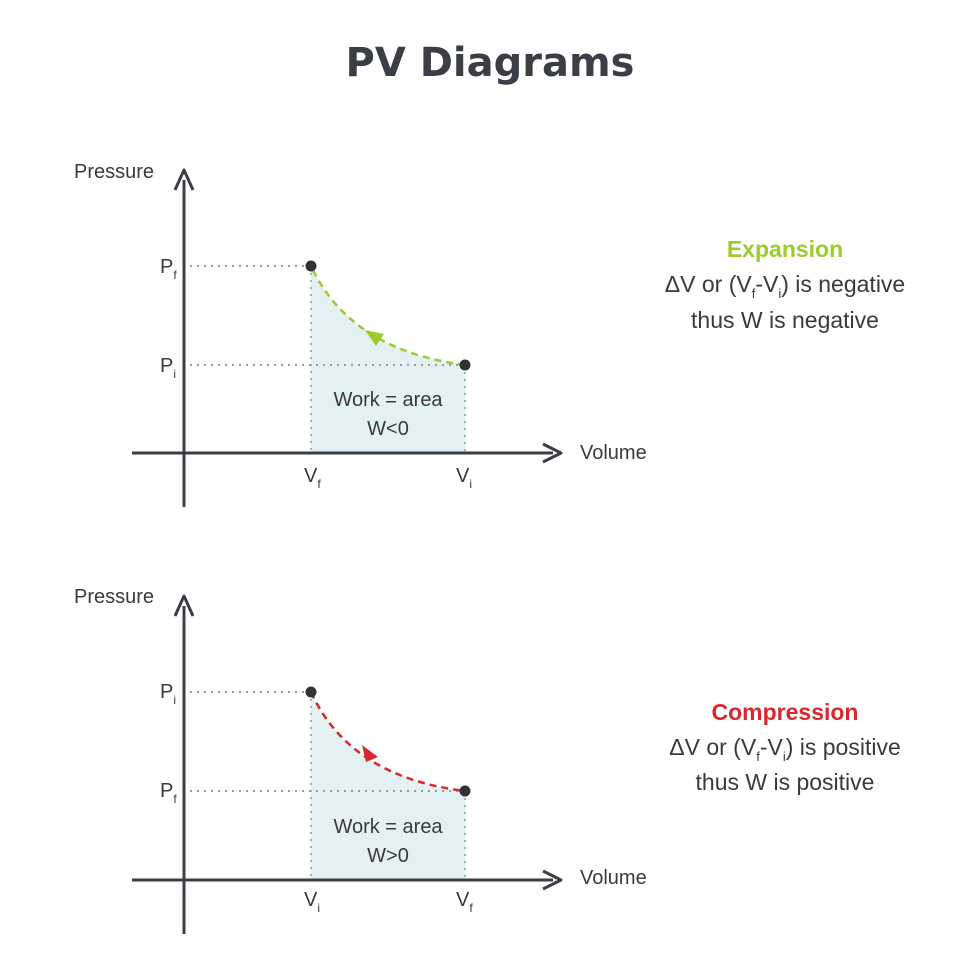 This screenshot has width=980, height=980. I want to click on expansion-point-initial, so click(465, 365).